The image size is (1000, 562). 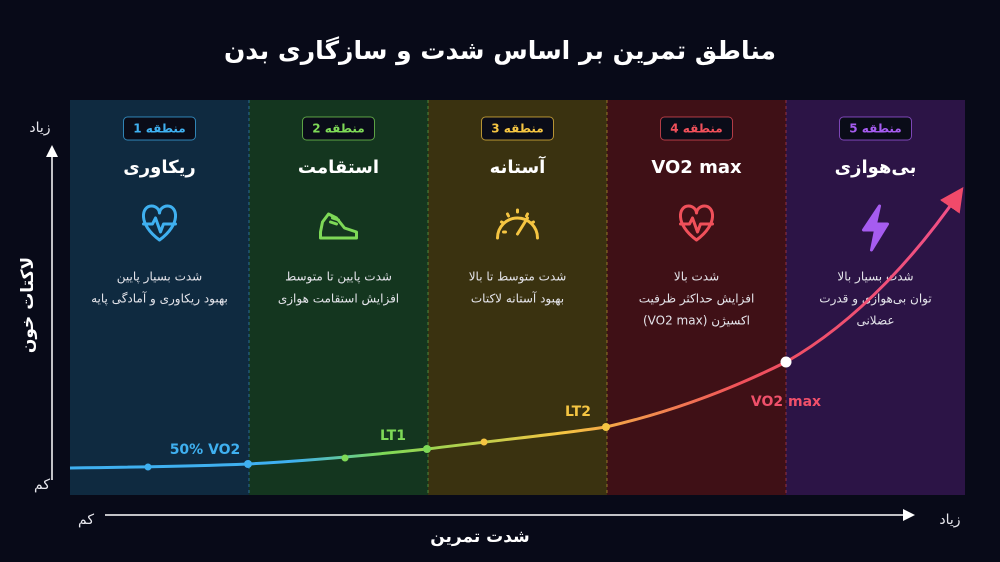 I want to click on zone-title: ریکاوری, so click(x=159, y=167).